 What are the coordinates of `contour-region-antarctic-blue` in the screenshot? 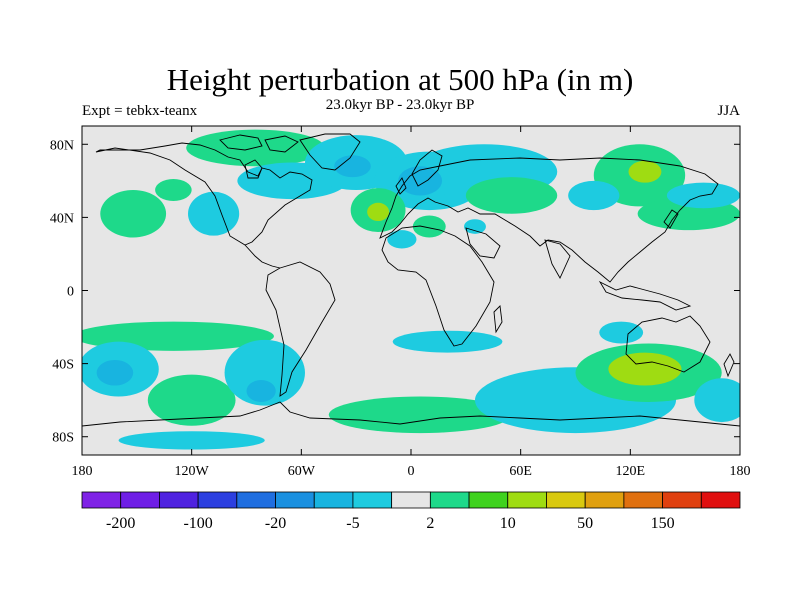 It's located at (191, 440).